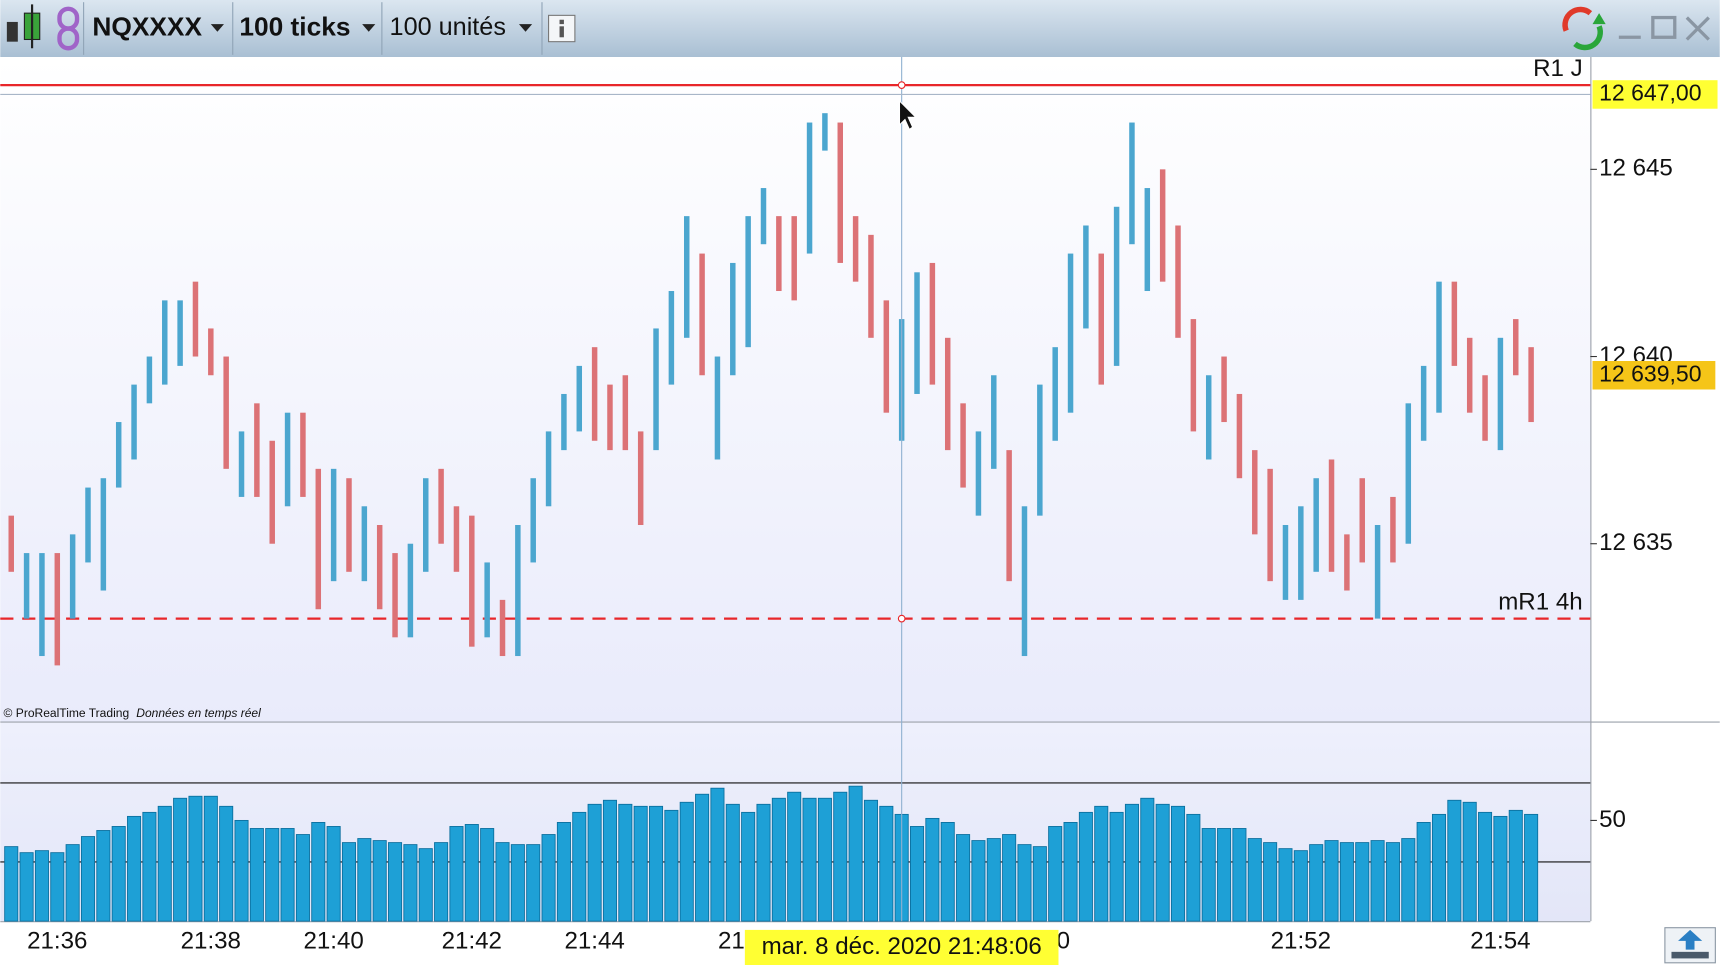 The width and height of the screenshot is (1720, 965). What do you see at coordinates (23, 26) in the screenshot?
I see `chart-type-icon` at bounding box center [23, 26].